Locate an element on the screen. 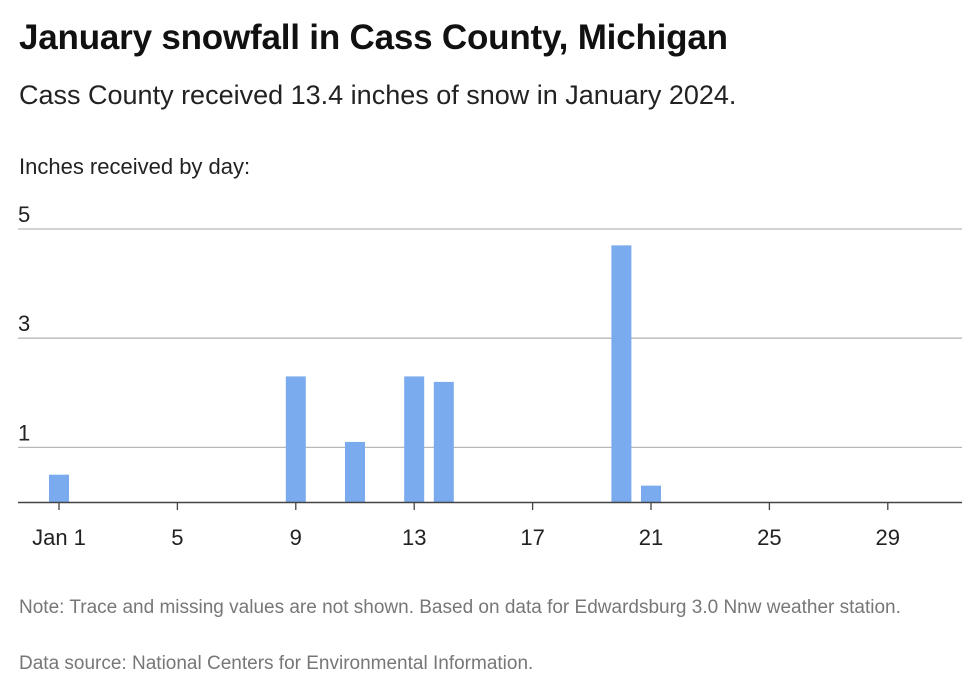  x-tick-label: 21 is located at coordinates (651, 537).